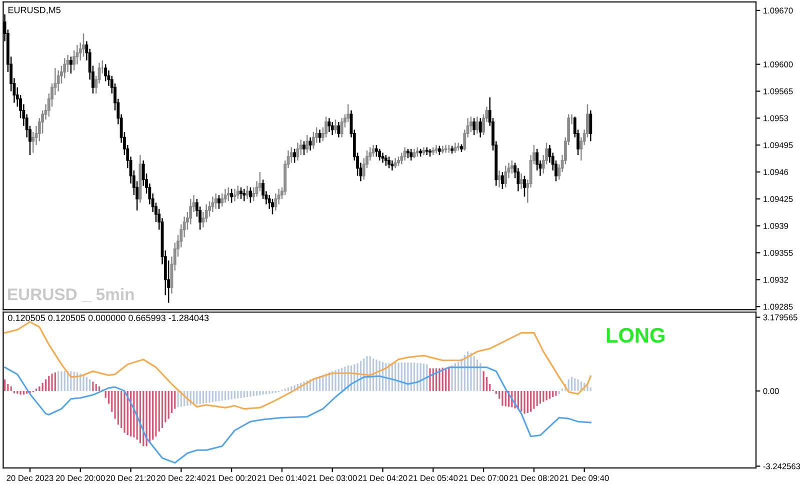 The height and width of the screenshot is (490, 800). I want to click on x-tick-label: 21 Dec 09:40, so click(584, 478).